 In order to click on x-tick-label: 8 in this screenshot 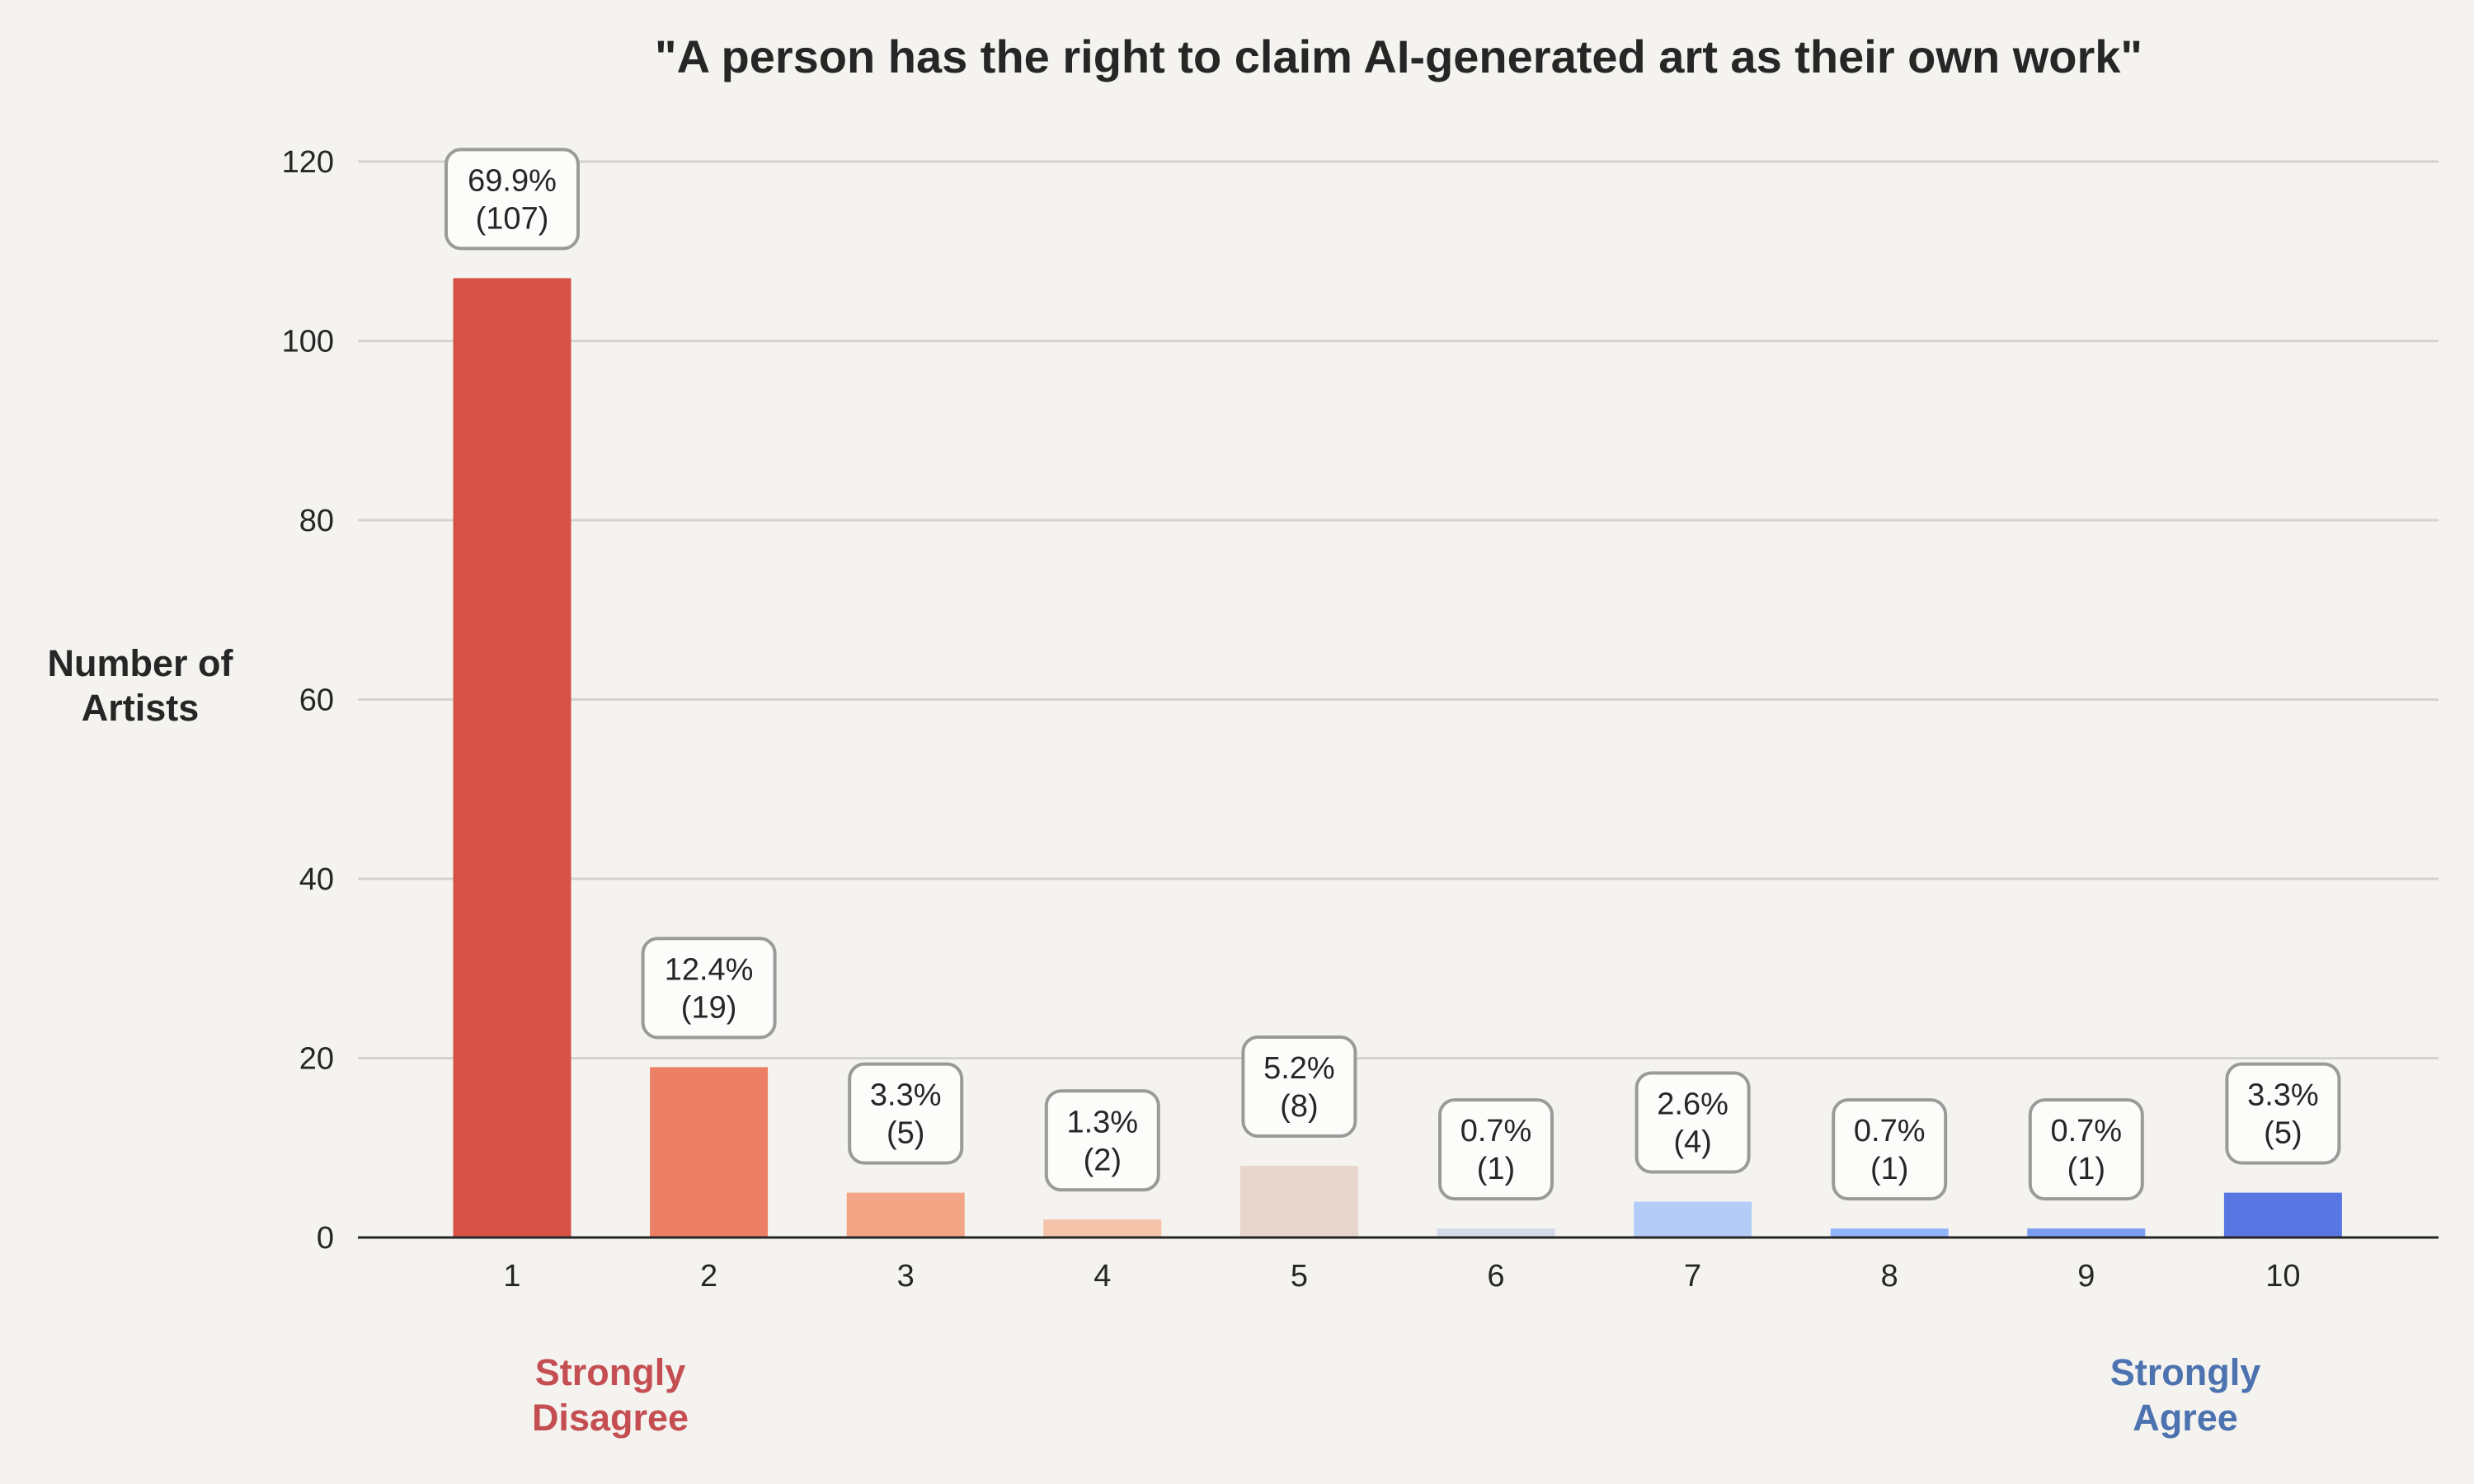, I will do `click(1889, 1276)`.